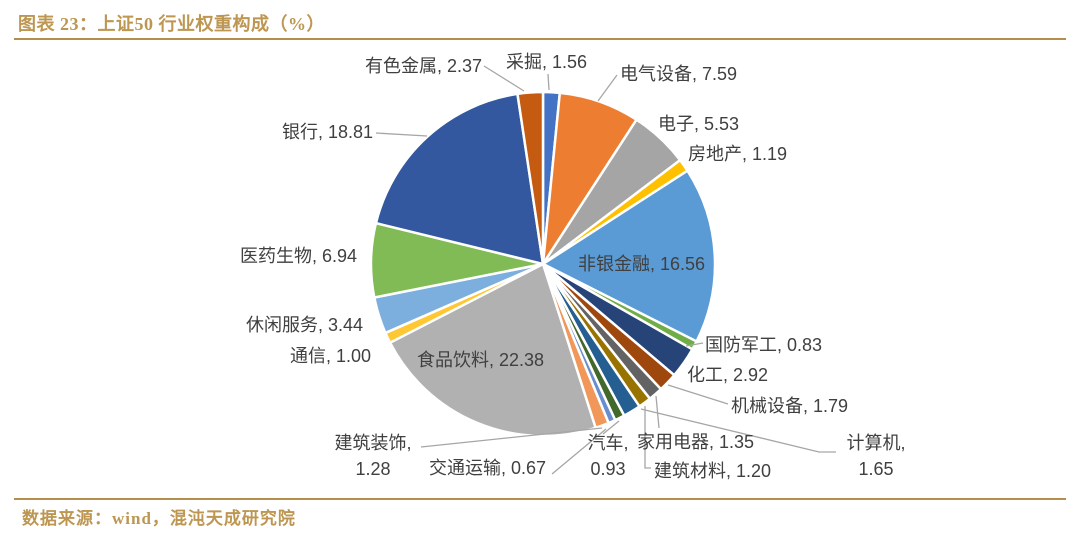  What do you see at coordinates (607, 88) in the screenshot?
I see `leader-line-电气设备` at bounding box center [607, 88].